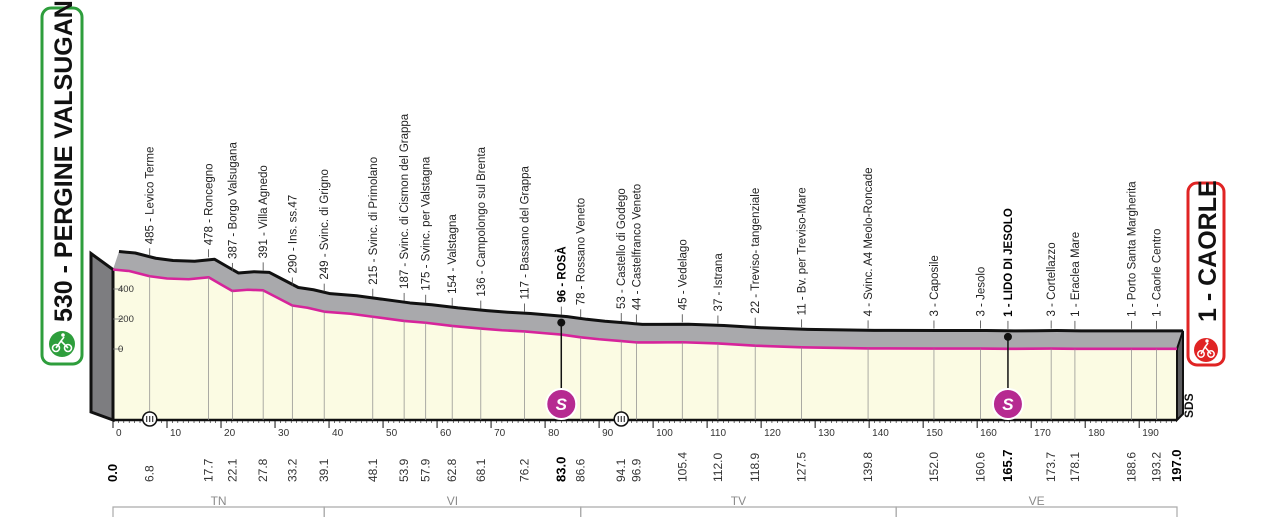 This screenshot has width=1280, height=532. I want to click on place-label: 1 - Porto Santa Margherita, so click(1133, 249).